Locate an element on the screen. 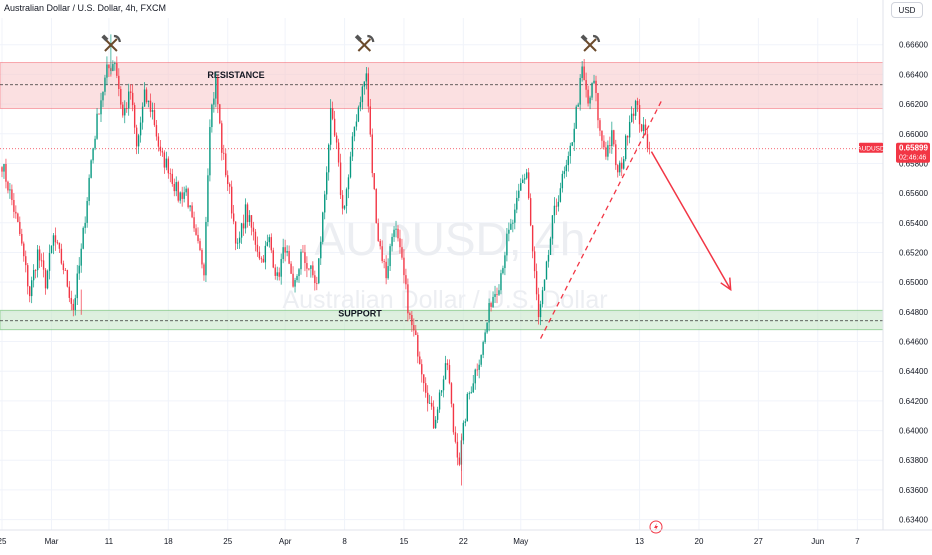  hammer-pick-icon is located at coordinates (111, 43).